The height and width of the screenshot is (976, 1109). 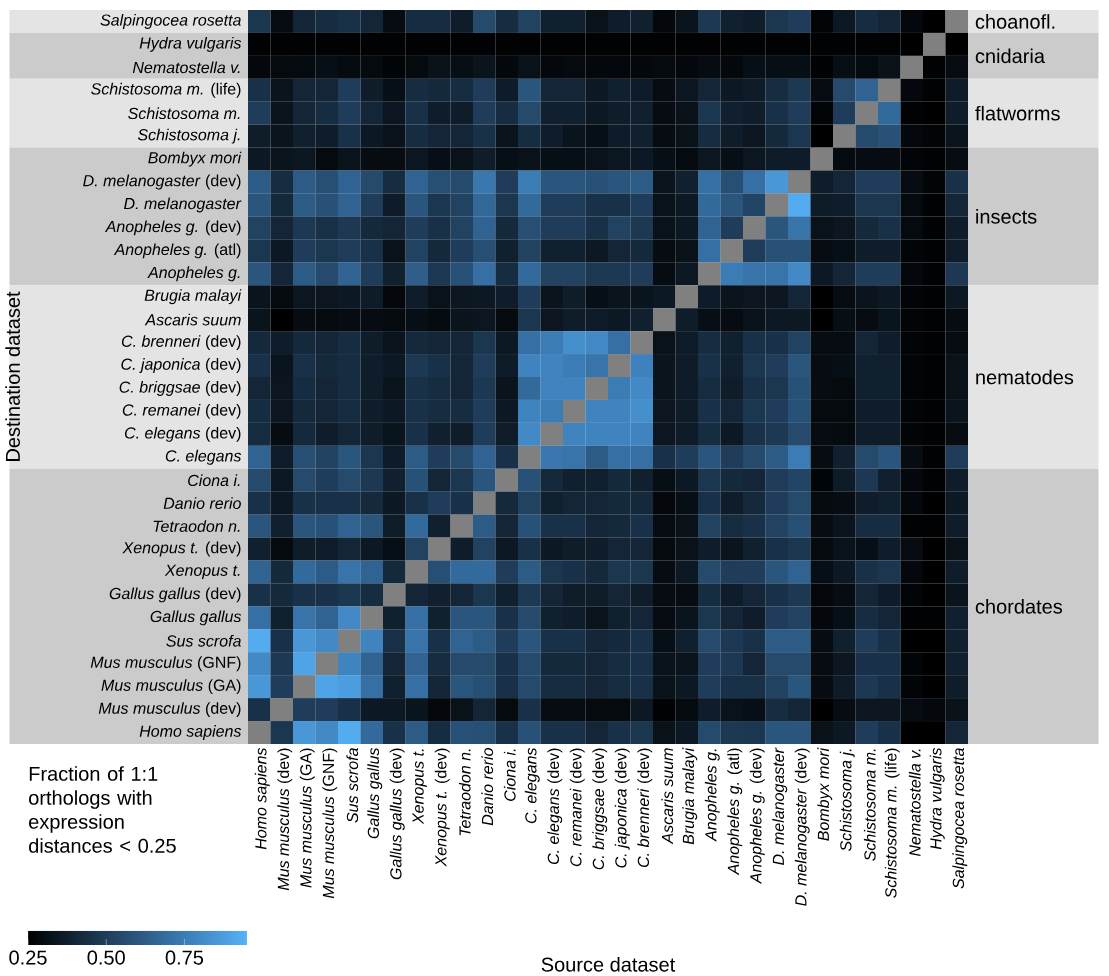 What do you see at coordinates (170, 21) in the screenshot?
I see `y-tick-label: Salpingocea rosetta` at bounding box center [170, 21].